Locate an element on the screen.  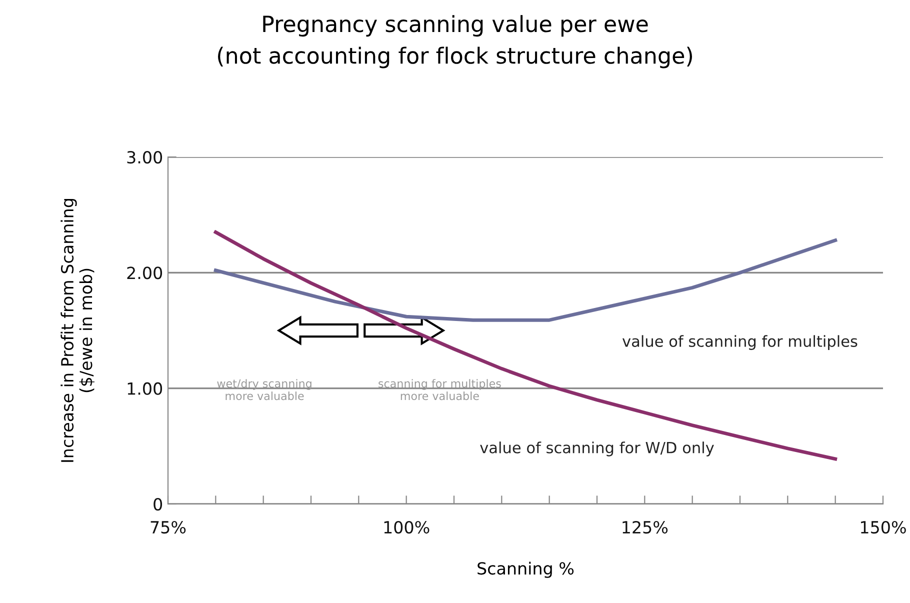
series-label: value of scanning for W/D only is located at coordinates (597, 449).